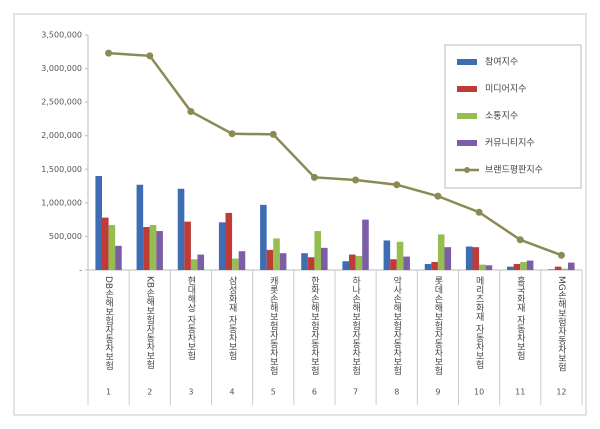 The width and height of the screenshot is (600, 429). What do you see at coordinates (61, 135) in the screenshot?
I see `y-tick-label: 2,000,000` at bounding box center [61, 135].